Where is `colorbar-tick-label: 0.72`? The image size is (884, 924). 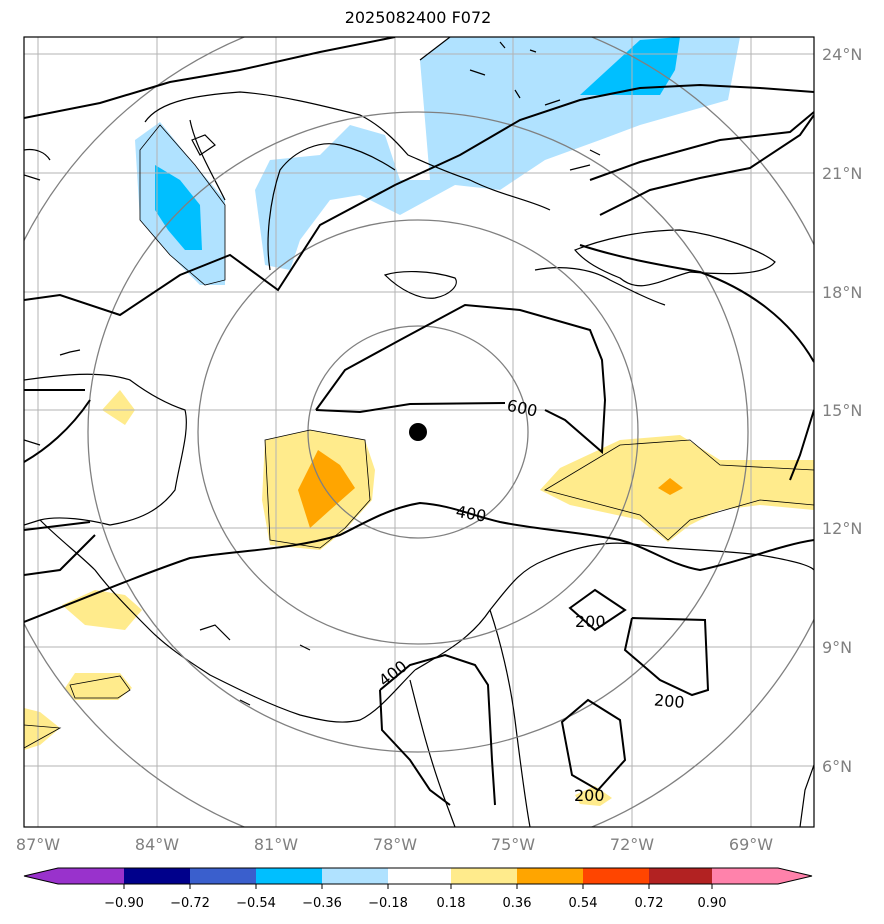
colorbar-tick-label: 0.72 is located at coordinates (649, 903).